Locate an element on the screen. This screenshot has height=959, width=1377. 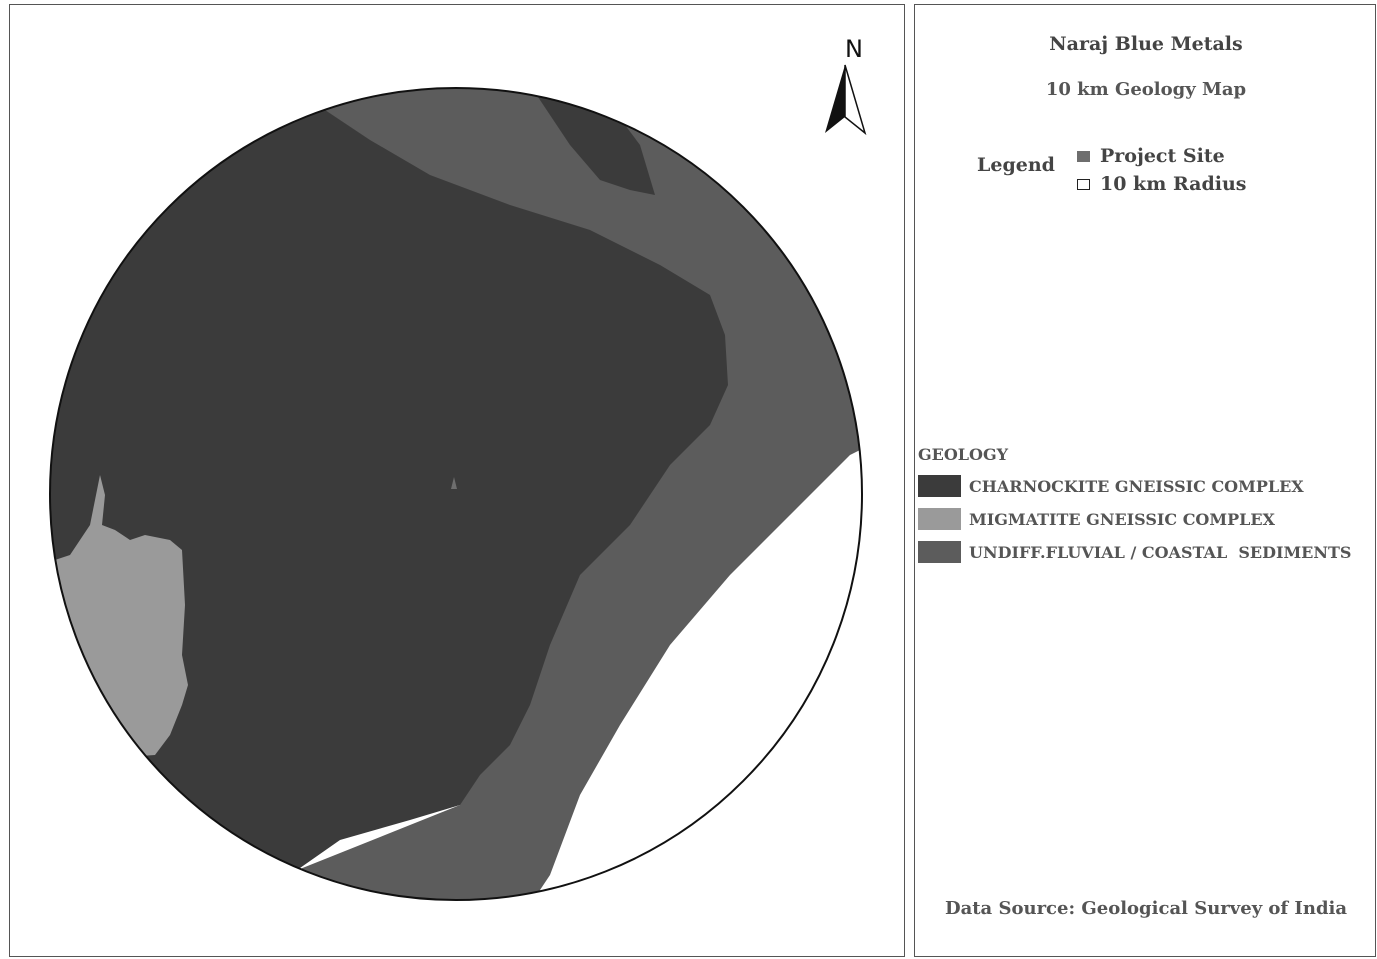
north-label: N is located at coordinates (854, 49).